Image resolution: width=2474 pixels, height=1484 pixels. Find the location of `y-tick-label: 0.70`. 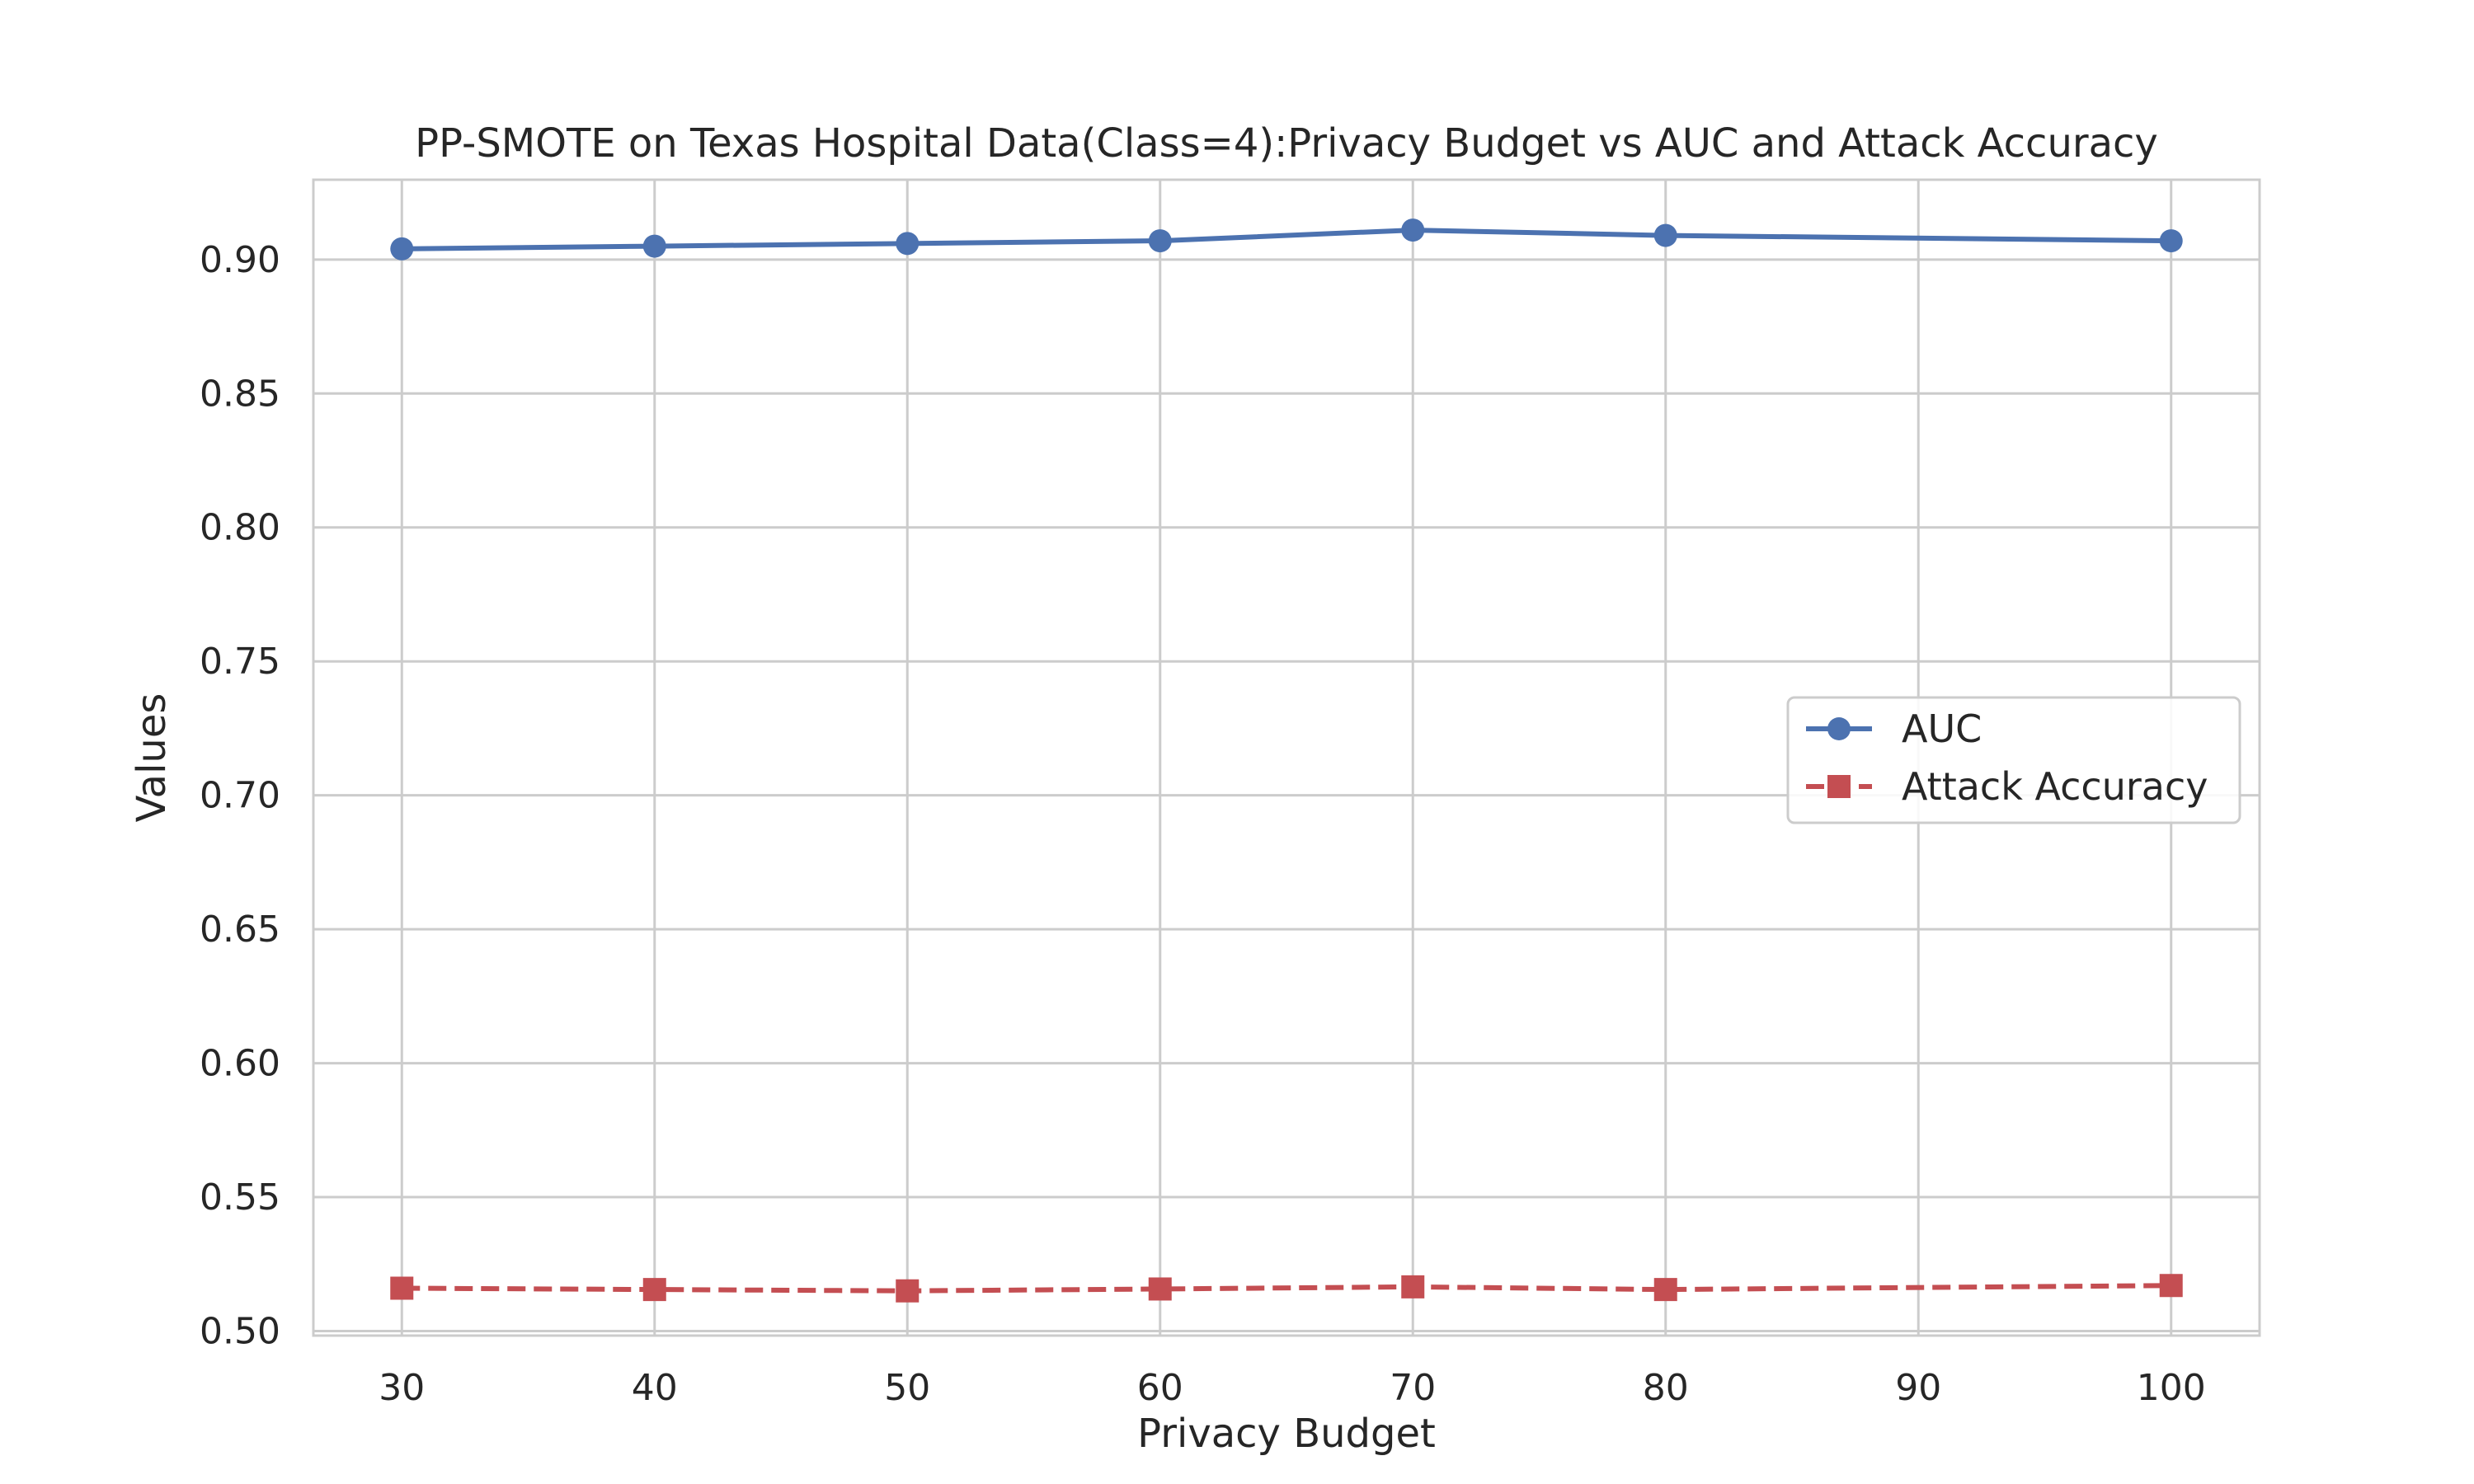

y-tick-label: 0.70 is located at coordinates (240, 796).